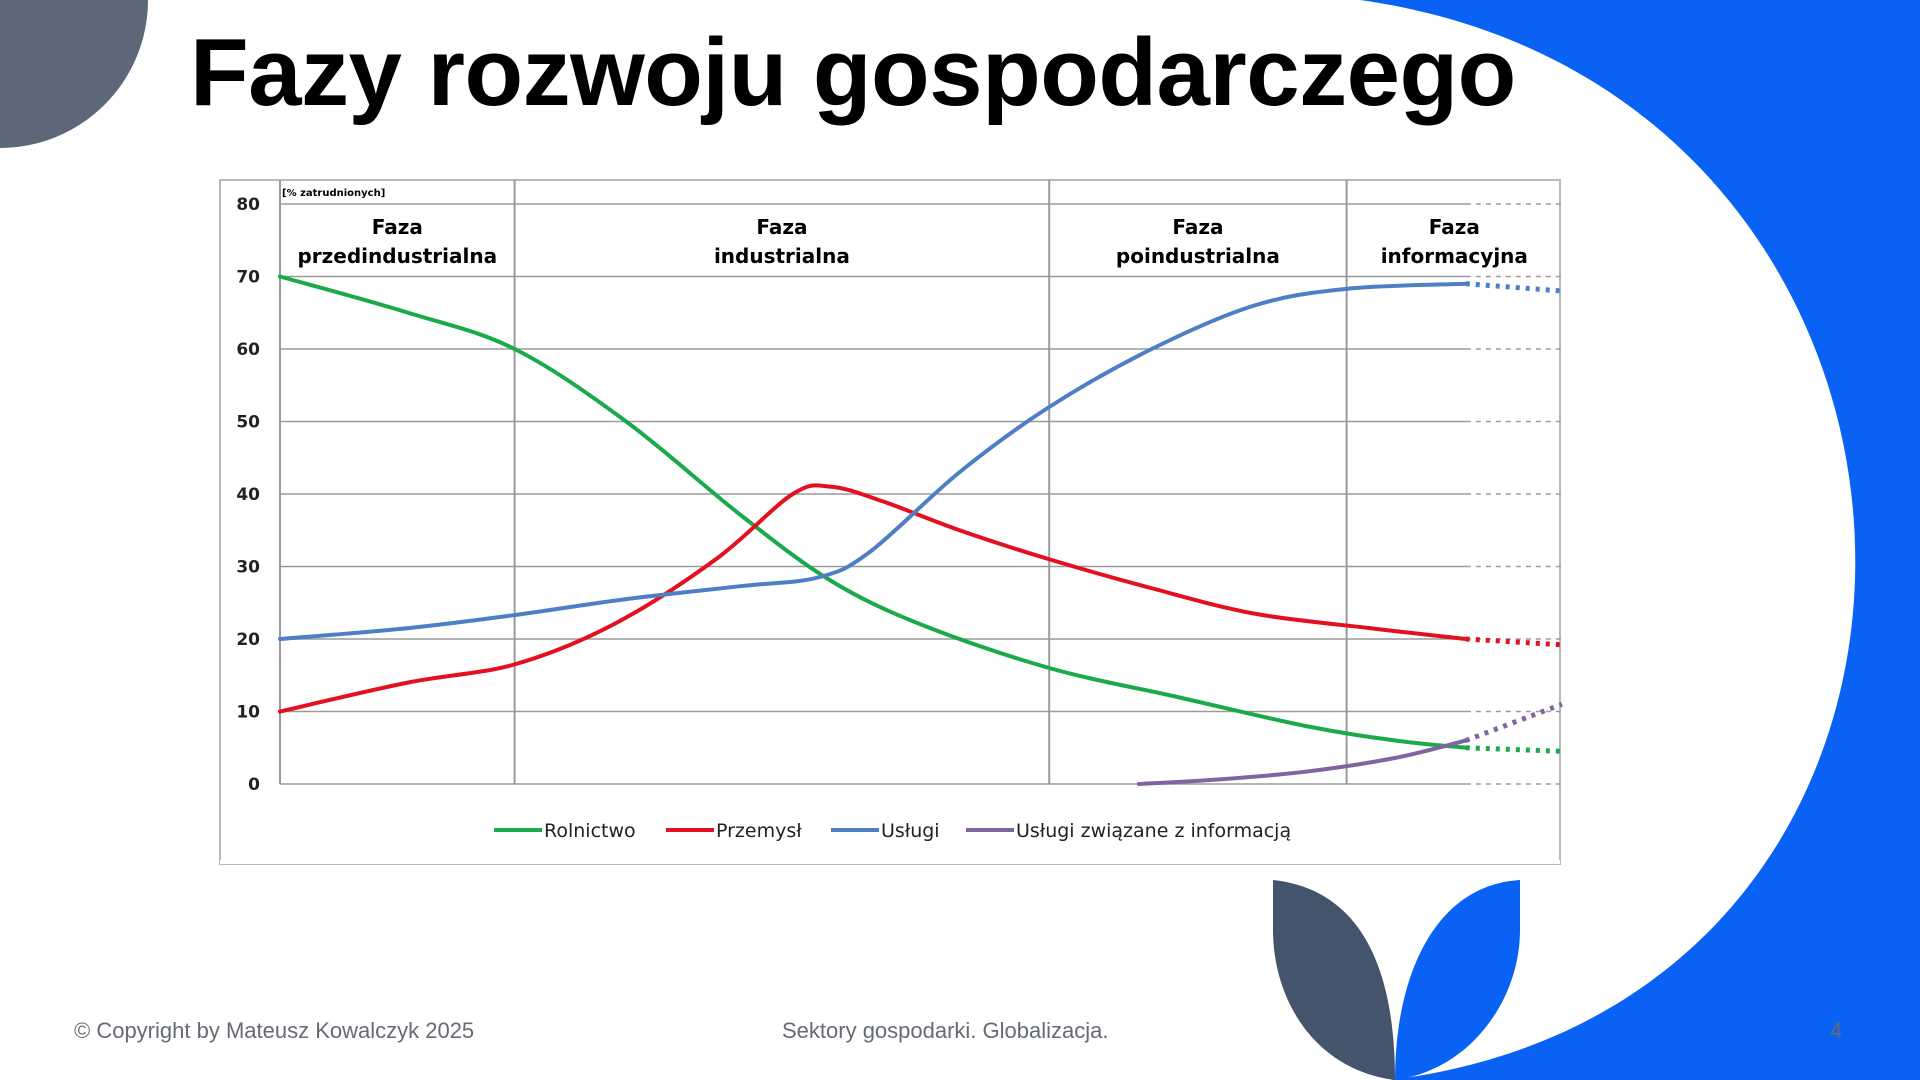 The height and width of the screenshot is (1080, 1920). Describe the element at coordinates (1836, 1030) in the screenshot. I see `page-number: 4` at that location.